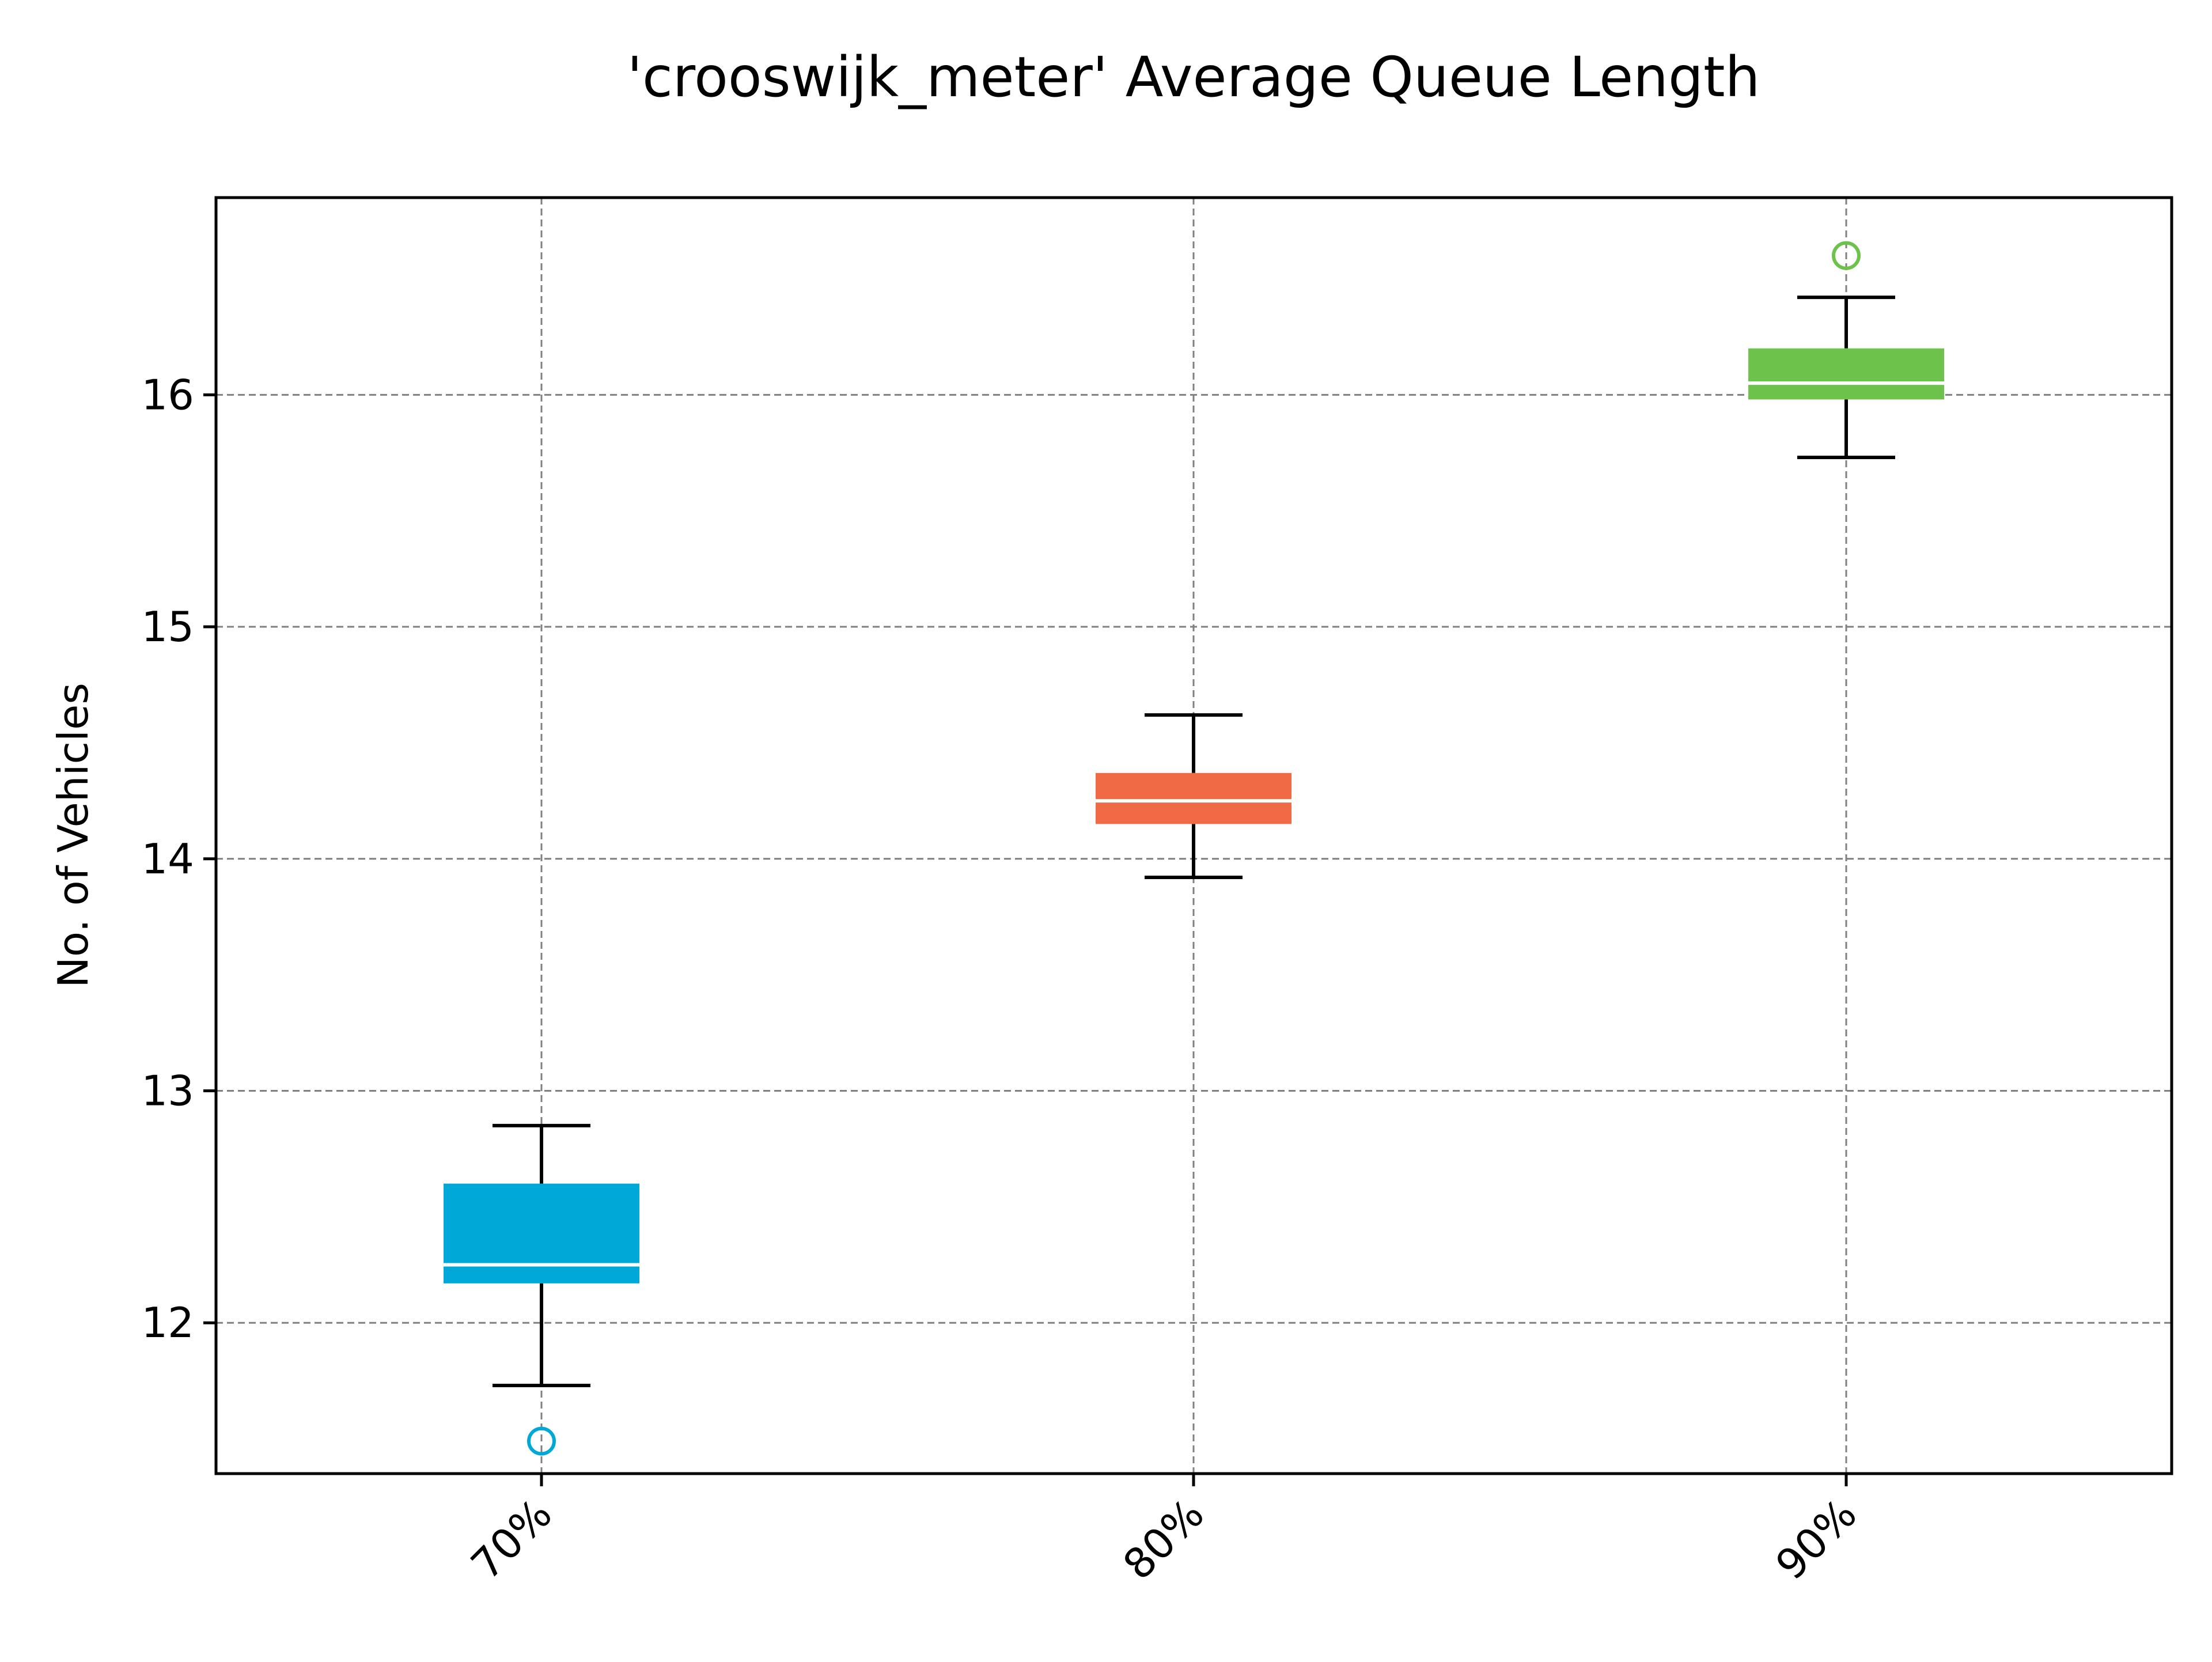 The height and width of the screenshot is (1662, 2212). What do you see at coordinates (73, 835) in the screenshot?
I see `y-axis-label: No. of Vehicles` at bounding box center [73, 835].